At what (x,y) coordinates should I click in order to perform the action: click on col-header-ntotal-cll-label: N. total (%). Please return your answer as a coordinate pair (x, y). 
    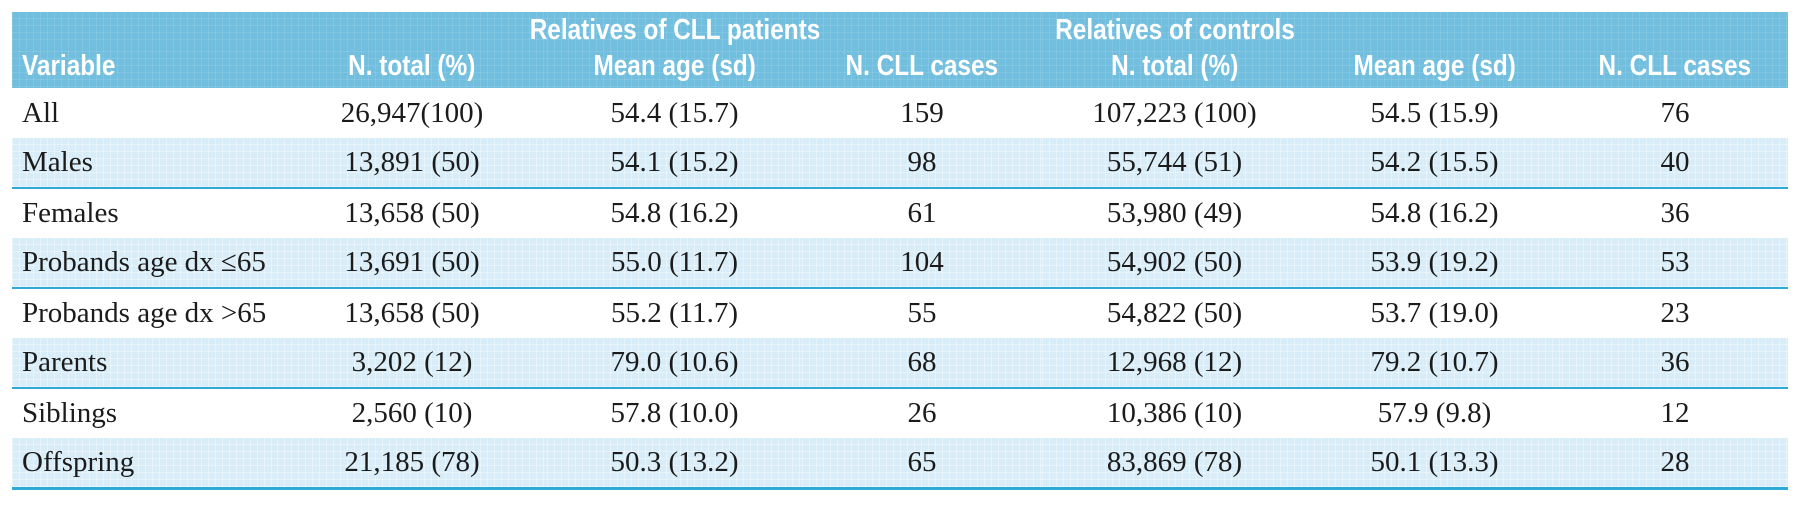
    Looking at the image, I should click on (412, 65).